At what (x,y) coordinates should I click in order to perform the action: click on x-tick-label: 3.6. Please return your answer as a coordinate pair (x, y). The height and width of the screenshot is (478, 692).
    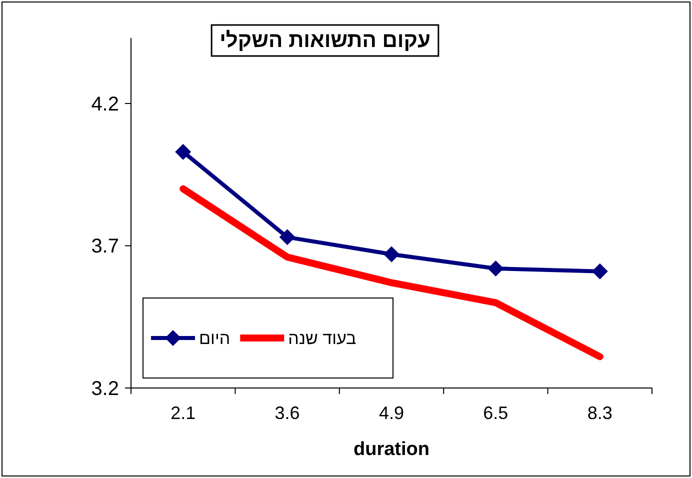
    Looking at the image, I should click on (287, 413).